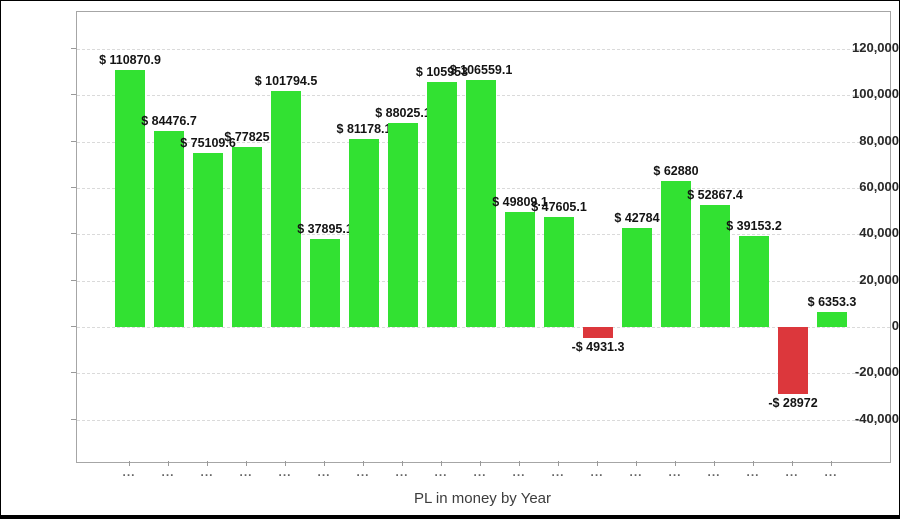 The height and width of the screenshot is (519, 900). I want to click on bar-value-label: -$ 28972, so click(793, 403).